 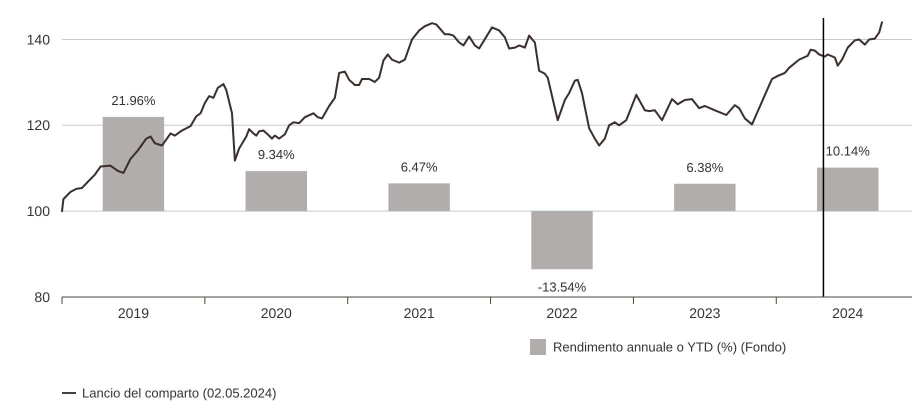 What do you see at coordinates (42, 296) in the screenshot?
I see `y-tick-label: 80` at bounding box center [42, 296].